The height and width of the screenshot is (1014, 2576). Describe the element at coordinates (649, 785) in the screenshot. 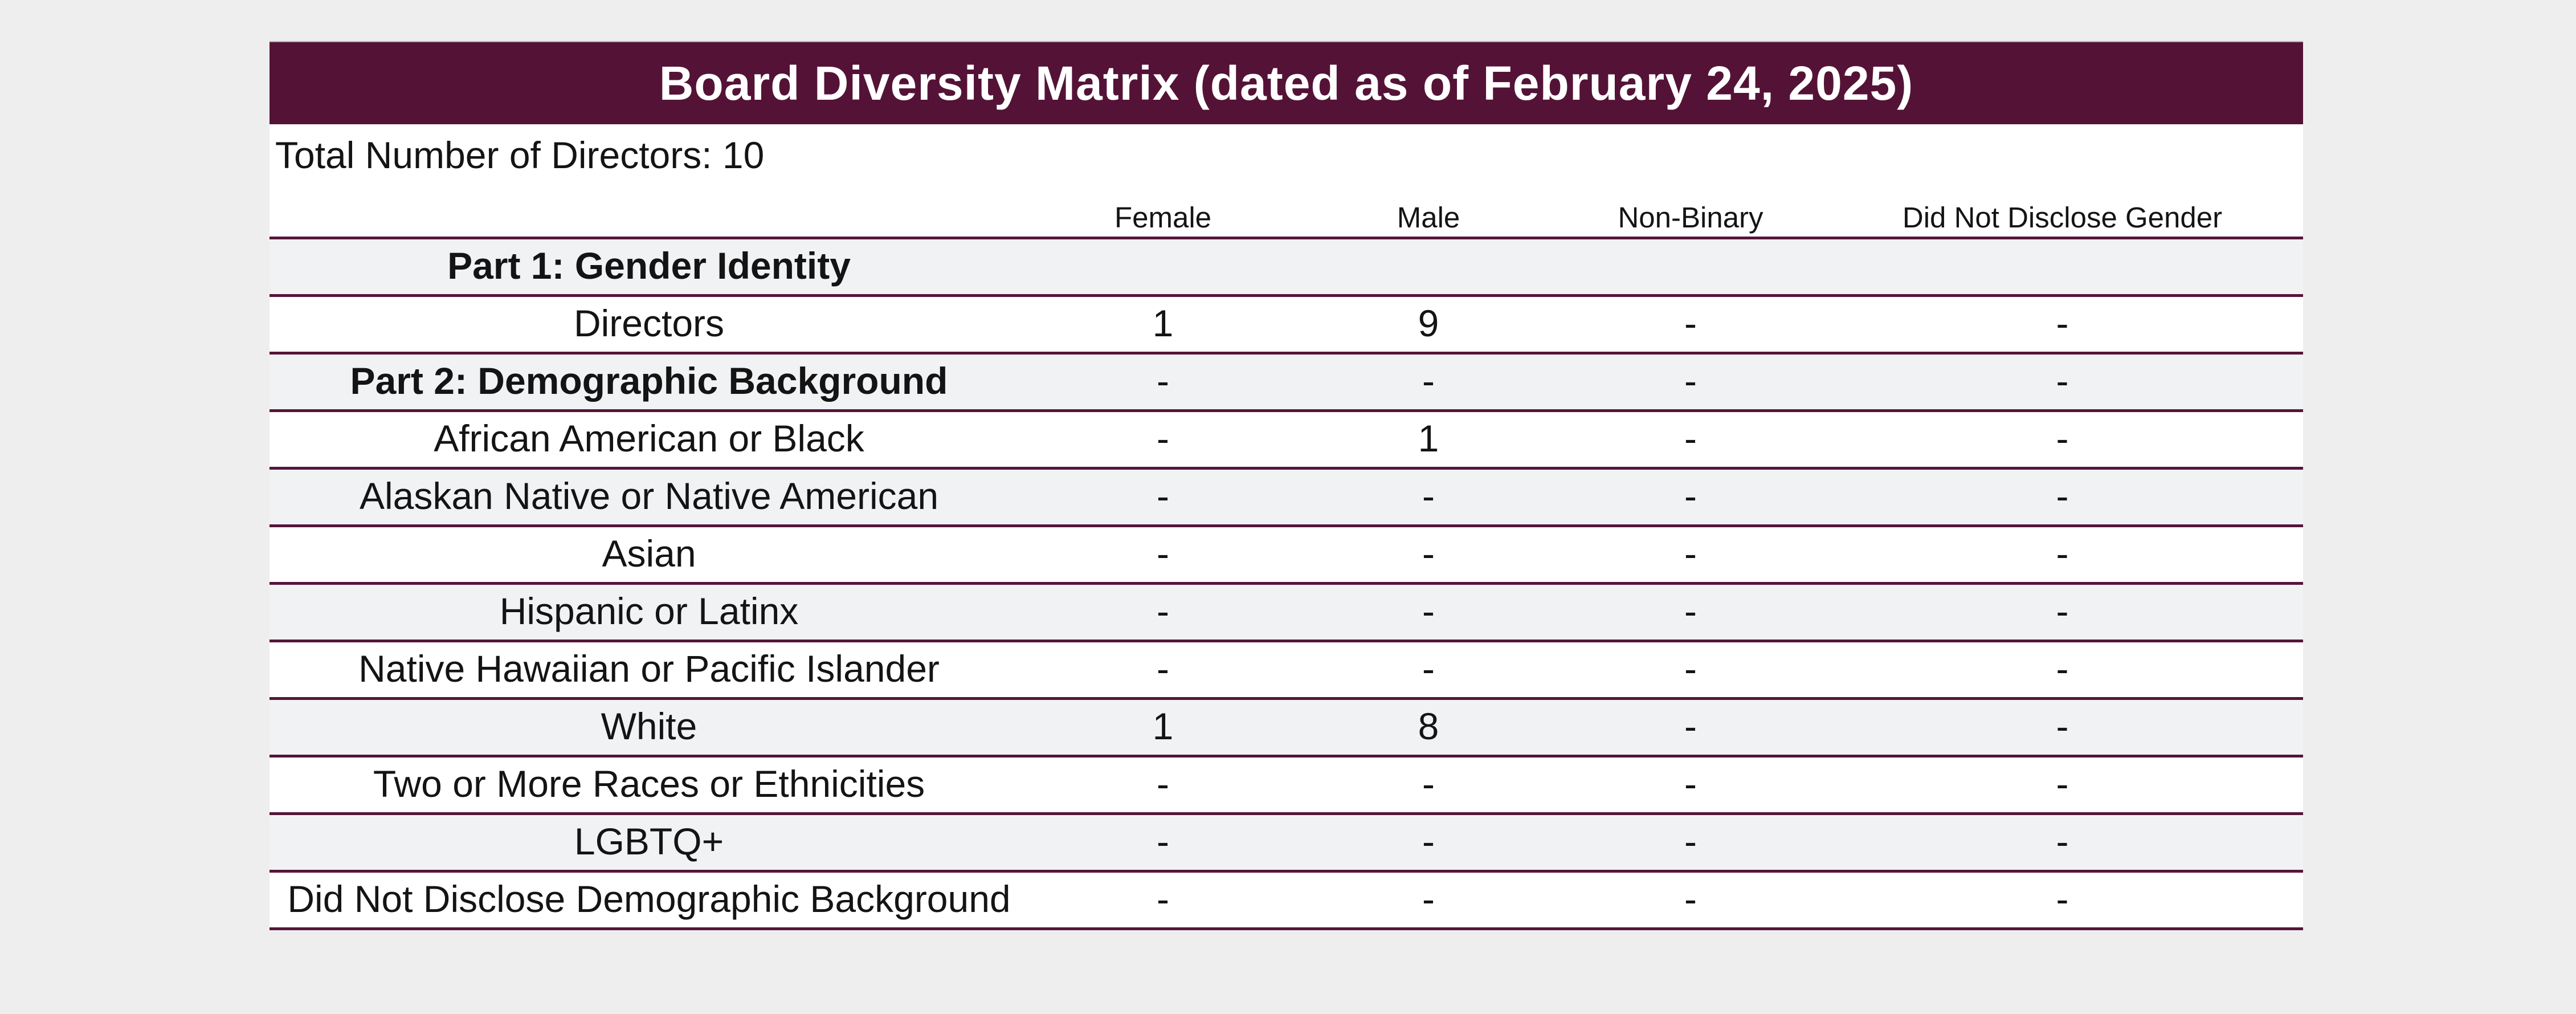

I see `row-label: Two or More Races or Ethnicities` at that location.